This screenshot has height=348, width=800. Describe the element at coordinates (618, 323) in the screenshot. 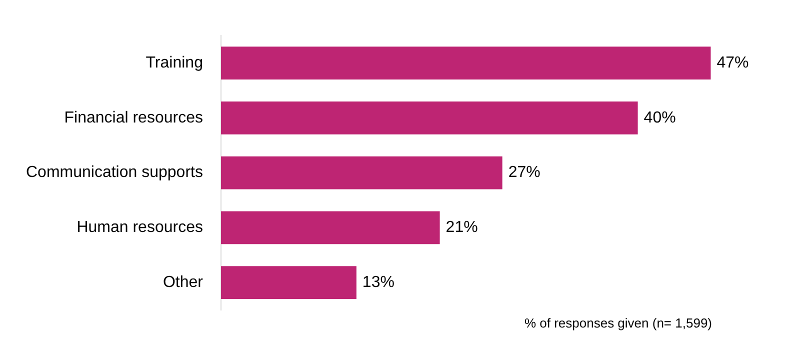

I see `text: % of responses given (n= 1,599)` at that location.